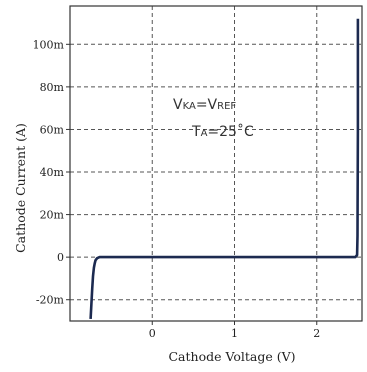  What do you see at coordinates (231, 356) in the screenshot?
I see `x-axis-title: Cathode Voltage (V)` at bounding box center [231, 356].